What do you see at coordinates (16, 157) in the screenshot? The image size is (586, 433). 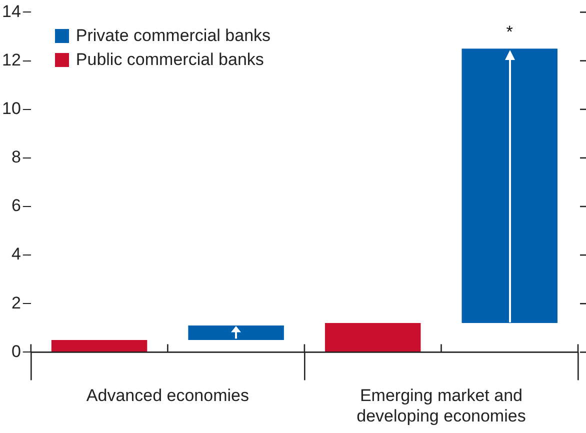 I see `y-tick-label: 8` at bounding box center [16, 157].